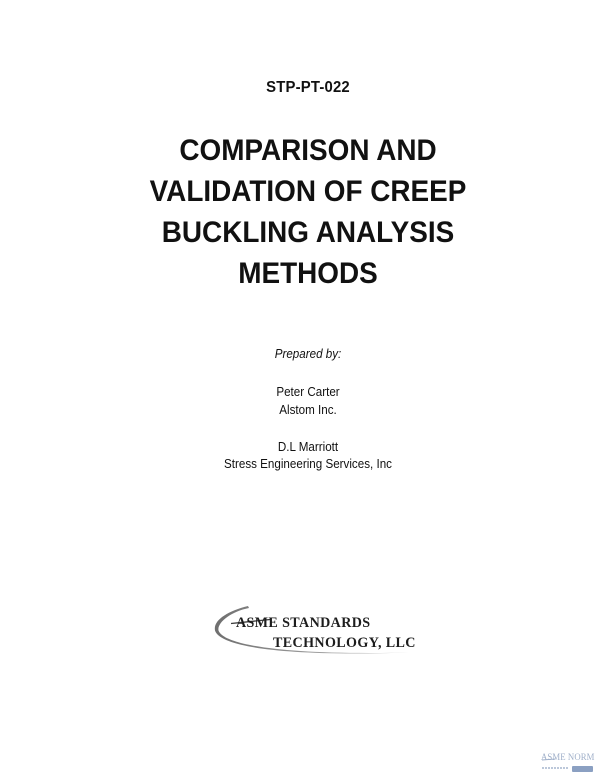 Image resolution: width=600 pixels, height=777 pixels. I want to click on title-line: COMPARISON AND, so click(308, 150).